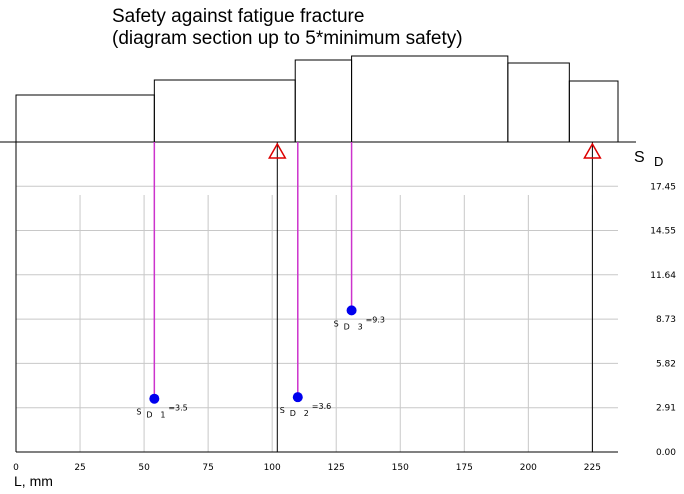  Describe the element at coordinates (162, 415) in the screenshot. I see `point-label-index: 1` at that location.